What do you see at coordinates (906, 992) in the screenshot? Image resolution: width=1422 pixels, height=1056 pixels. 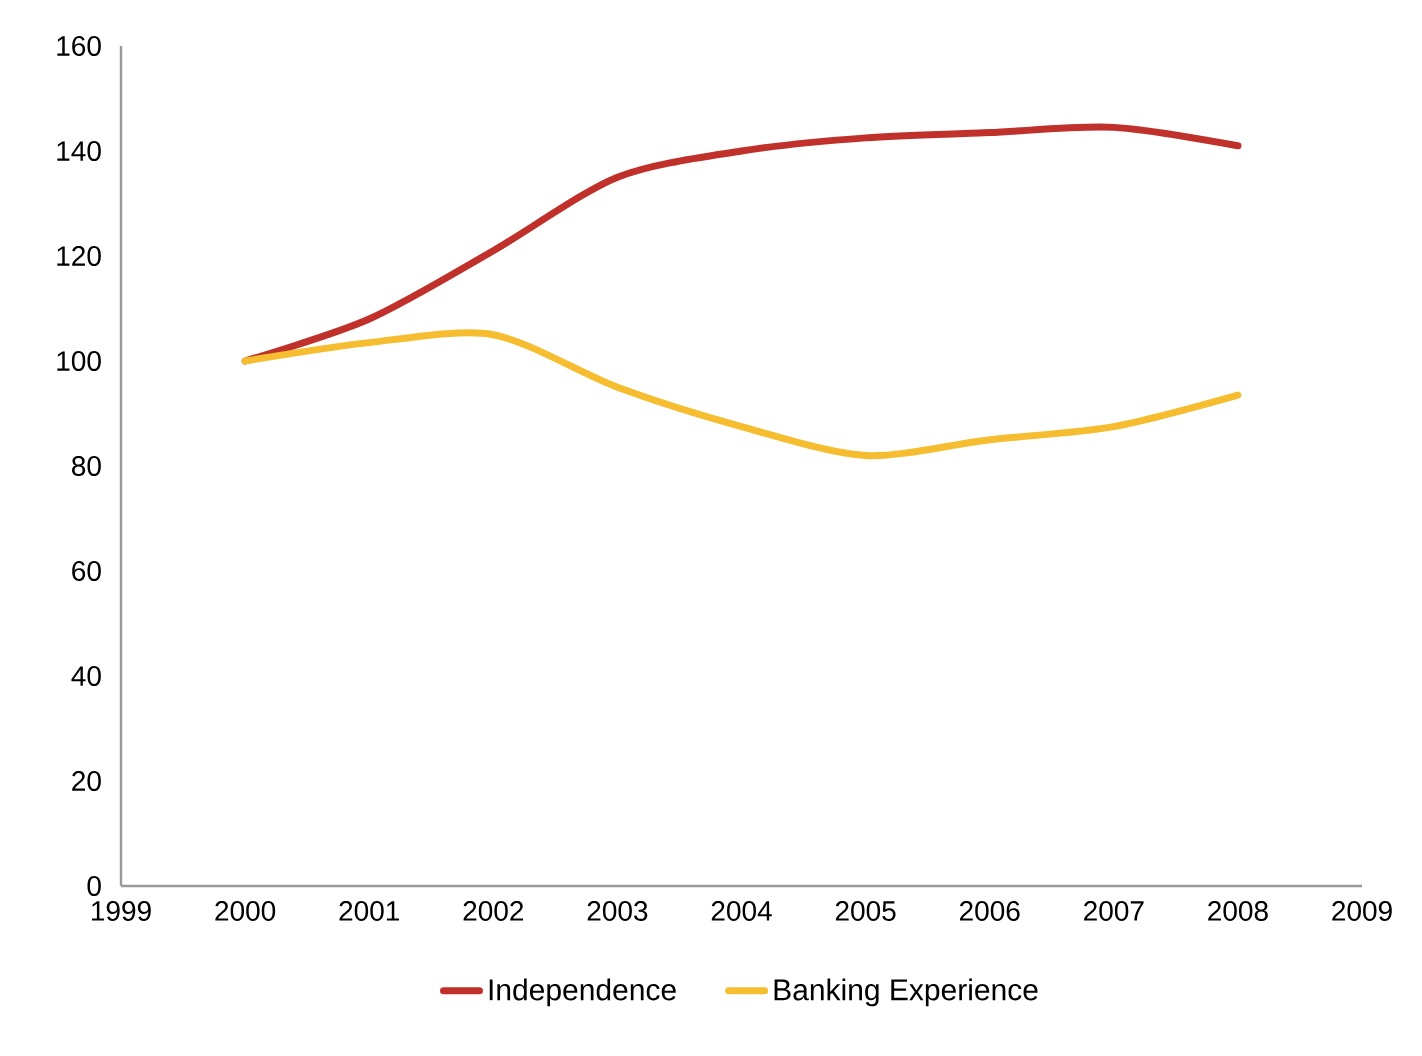 I see `legend-label: Banking Experience` at bounding box center [906, 992].